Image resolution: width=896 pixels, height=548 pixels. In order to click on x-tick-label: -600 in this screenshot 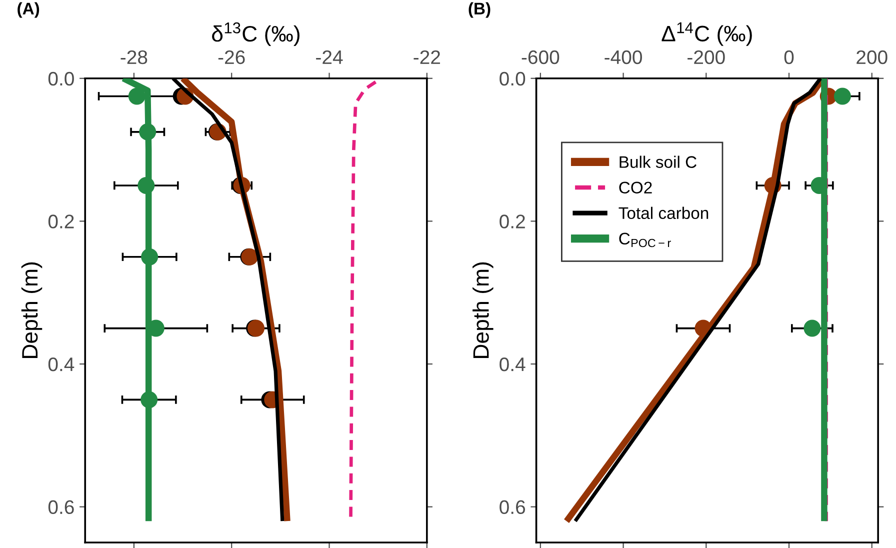, I will do `click(541, 57)`.